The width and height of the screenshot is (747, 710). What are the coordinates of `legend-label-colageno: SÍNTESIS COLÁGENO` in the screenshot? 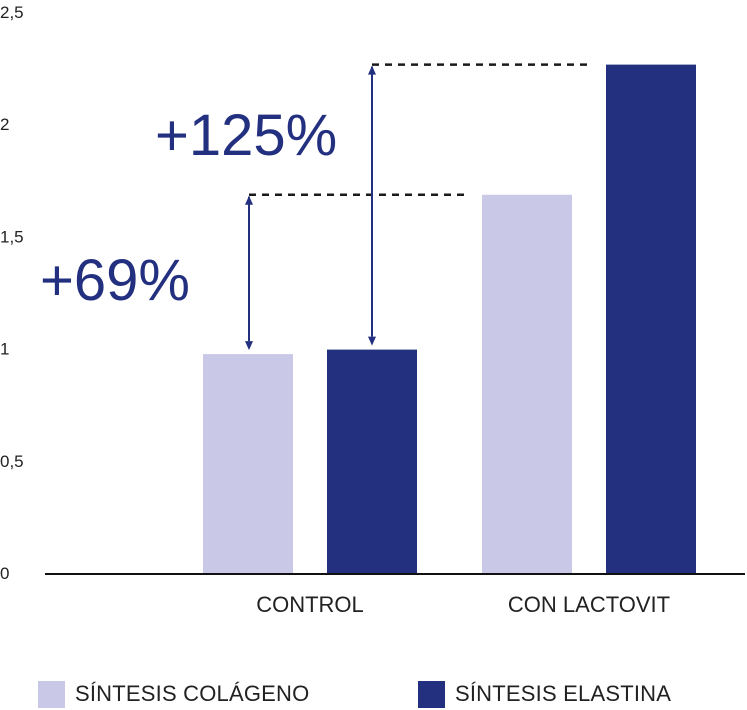 It's located at (192, 693).